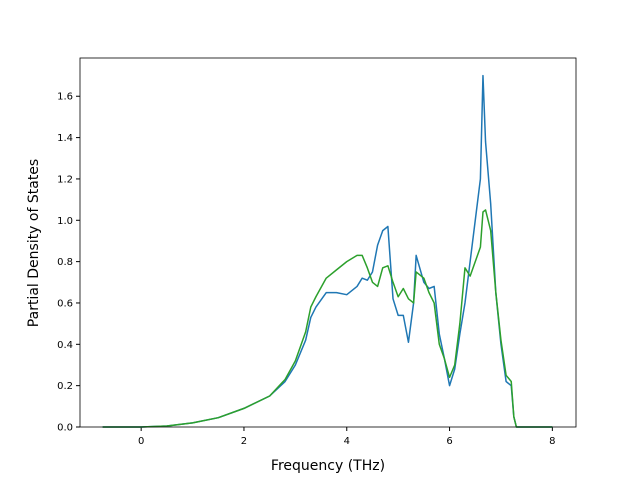 Image resolution: width=640 pixels, height=480 pixels. Describe the element at coordinates (34, 243) in the screenshot. I see `y-axis-label: Partial Density of States` at that location.